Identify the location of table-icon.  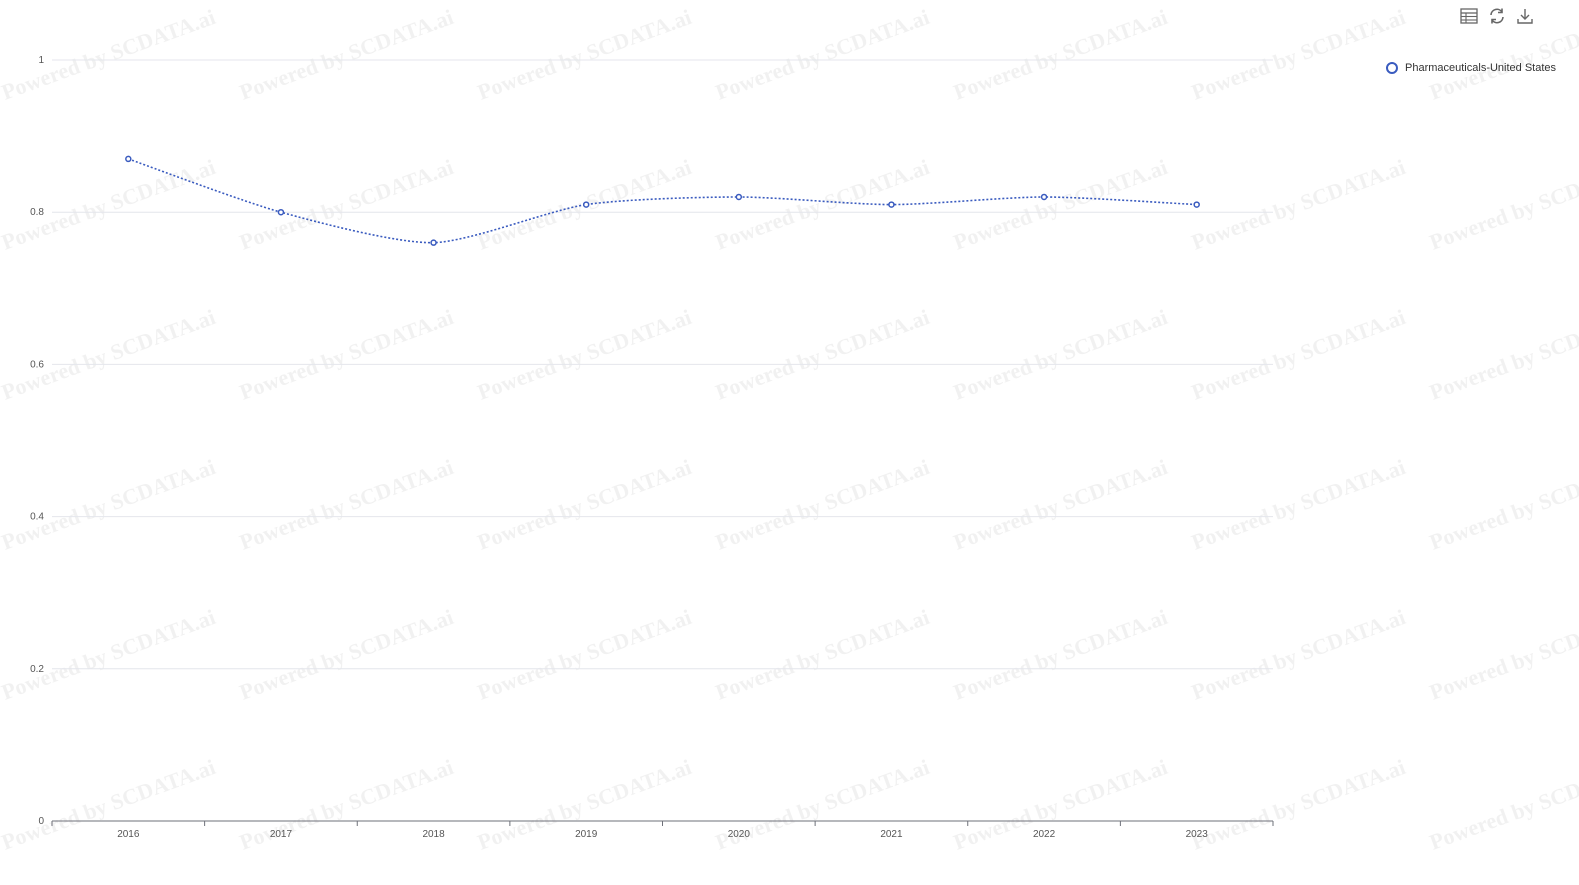
(1469, 16).